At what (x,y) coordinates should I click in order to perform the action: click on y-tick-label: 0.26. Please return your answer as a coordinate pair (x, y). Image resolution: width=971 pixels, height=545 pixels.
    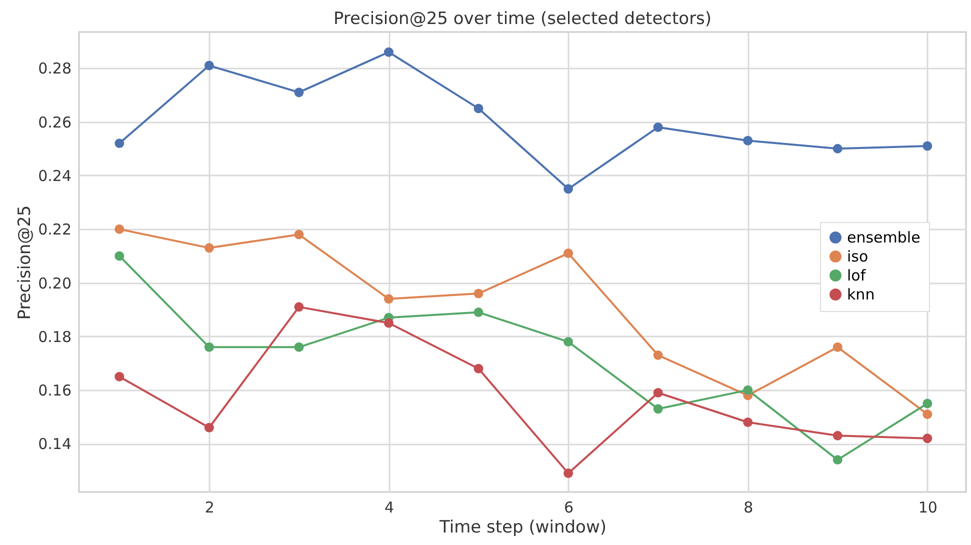
    Looking at the image, I should click on (55, 122).